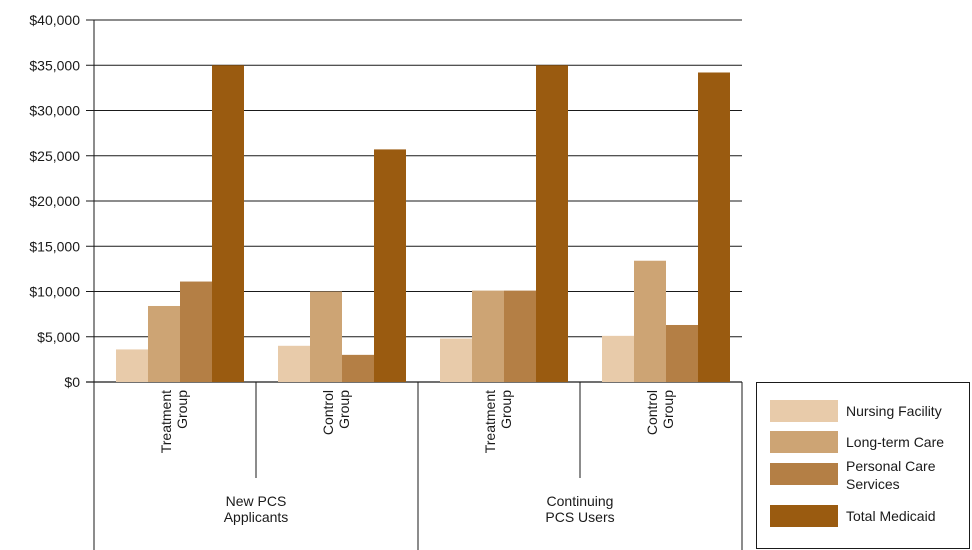 This screenshot has width=972, height=550. Describe the element at coordinates (894, 411) in the screenshot. I see `legend-label: Nursing Facility` at that location.